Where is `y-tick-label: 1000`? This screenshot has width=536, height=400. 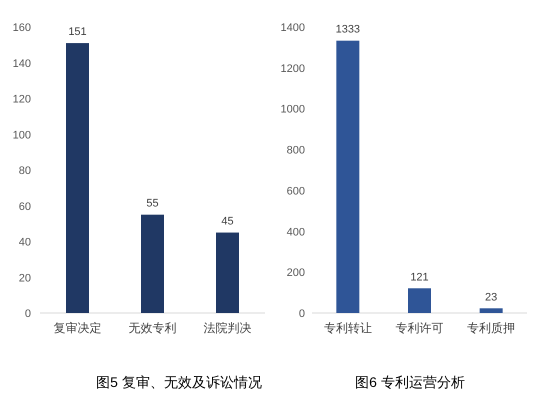
y-tick-label: 1000 is located at coordinates (292, 110).